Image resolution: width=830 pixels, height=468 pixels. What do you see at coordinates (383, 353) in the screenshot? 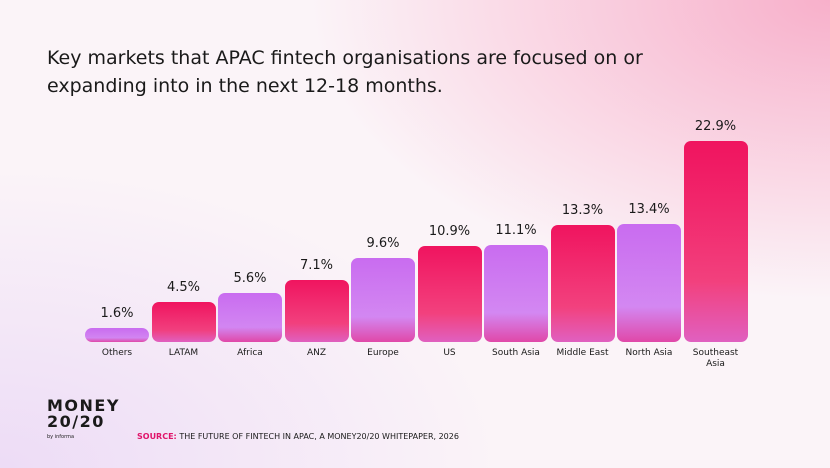
I see `x-tick-label: Europe` at bounding box center [383, 353].